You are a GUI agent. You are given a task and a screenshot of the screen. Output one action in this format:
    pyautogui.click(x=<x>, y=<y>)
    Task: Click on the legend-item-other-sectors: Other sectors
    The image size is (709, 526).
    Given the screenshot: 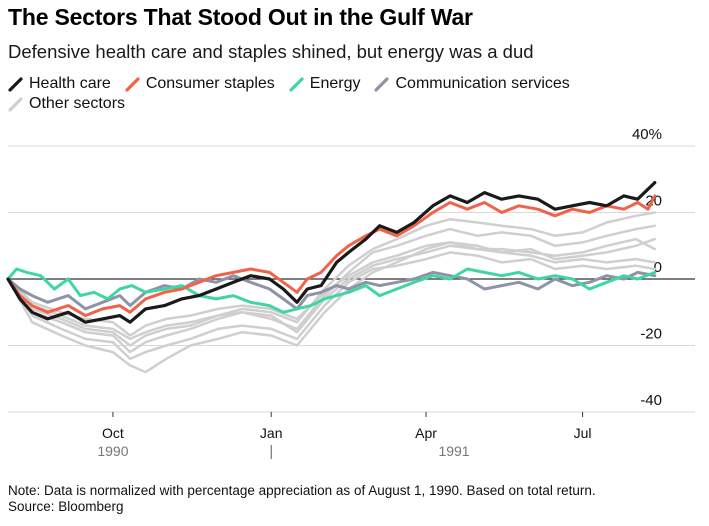 What is the action you would take?
    pyautogui.click(x=66, y=104)
    